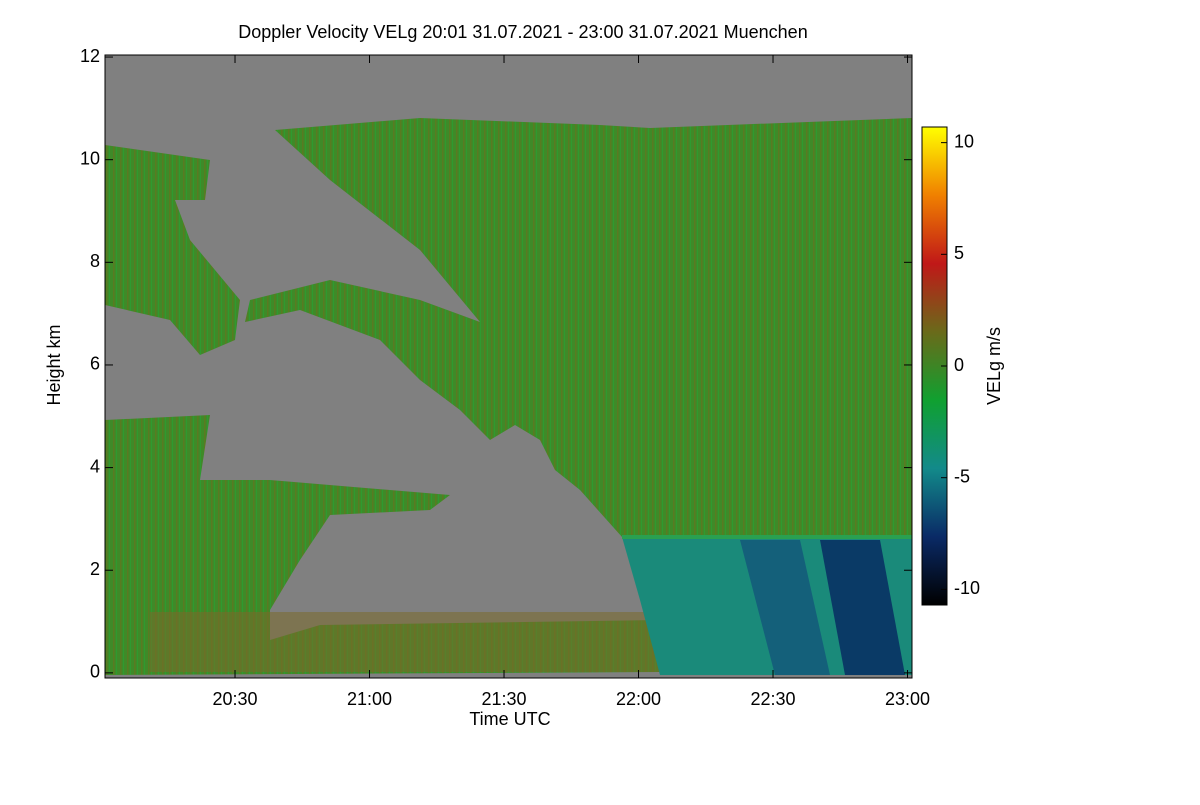  I want to click on y-tick-label: 4, so click(95, 466).